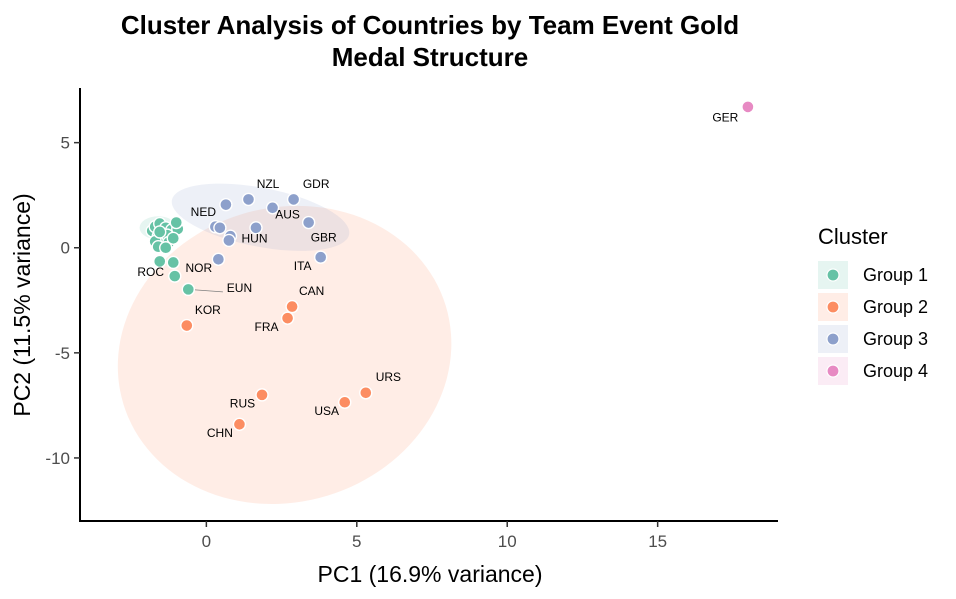 The image size is (956, 599). What do you see at coordinates (303, 266) in the screenshot?
I see `point-label-ita: ITA` at bounding box center [303, 266].